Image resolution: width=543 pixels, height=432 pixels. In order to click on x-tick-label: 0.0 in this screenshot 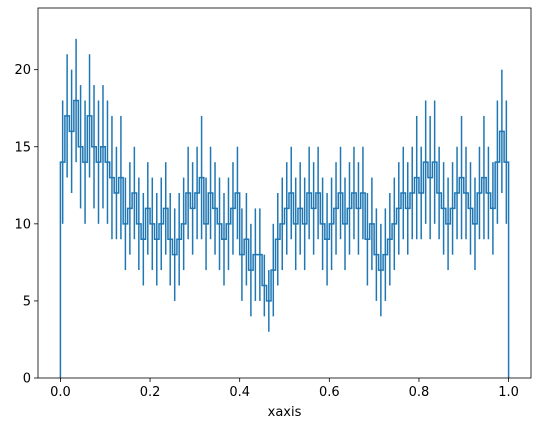, I will do `click(60, 392)`.